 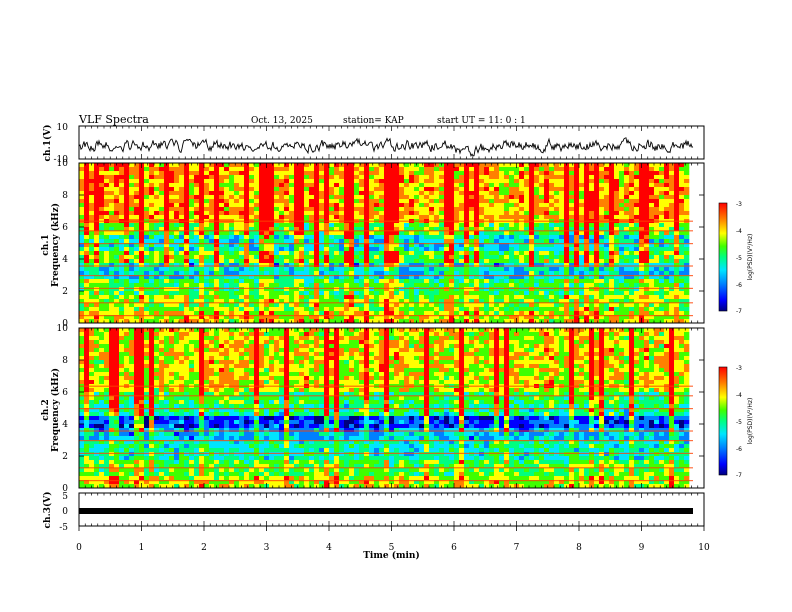 I want to click on header-start-time: start UT = 11: 0 : 1, so click(x=481, y=121).